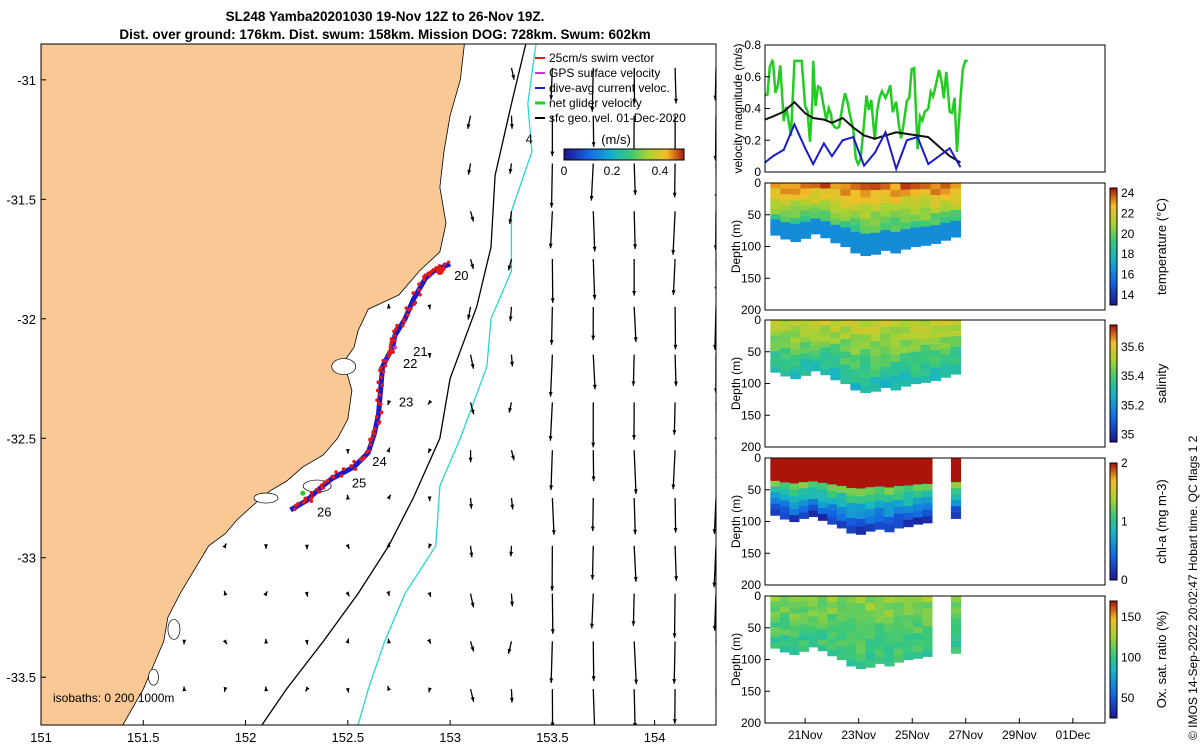 This screenshot has height=747, width=1200. Describe the element at coordinates (529, 139) in the screenshot. I see `day-label: 4` at that location.